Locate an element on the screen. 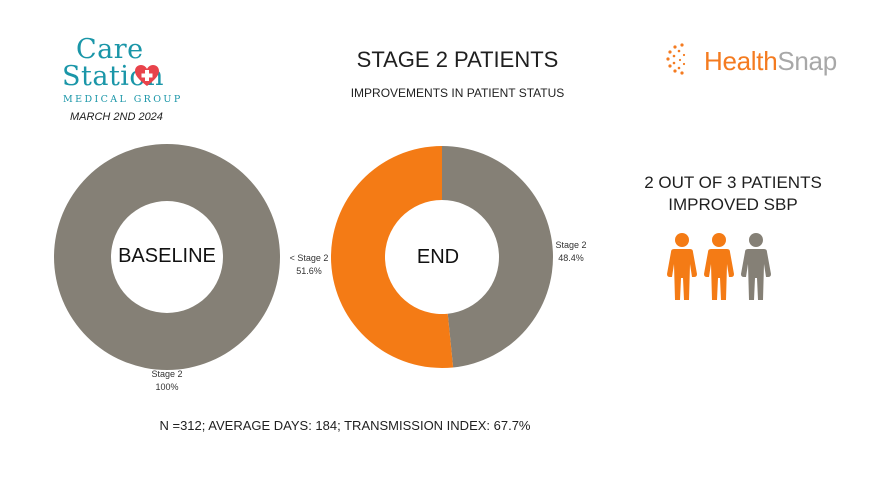 This screenshot has height=501, width=880. heart-cross-icon is located at coordinates (147, 75).